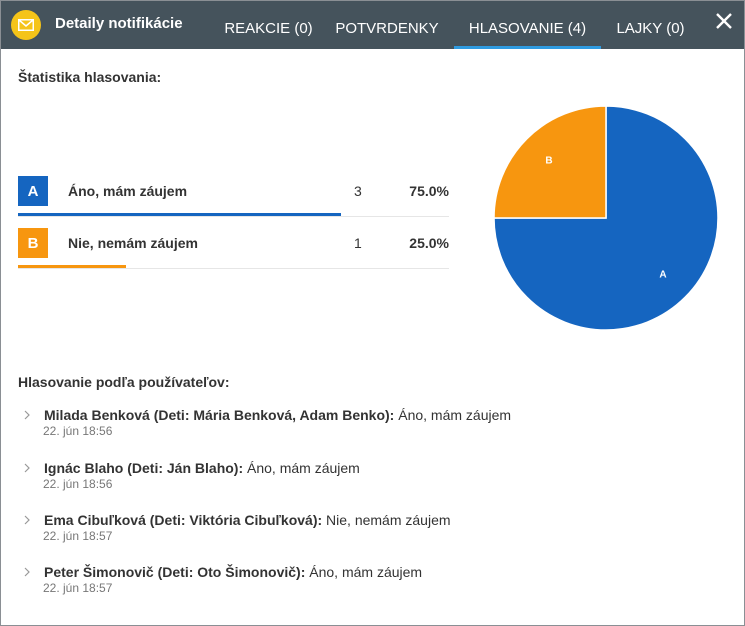  What do you see at coordinates (144, 468) in the screenshot?
I see `voter-name: Ignác Blaho (Deti: Ján Blaho):` at bounding box center [144, 468].